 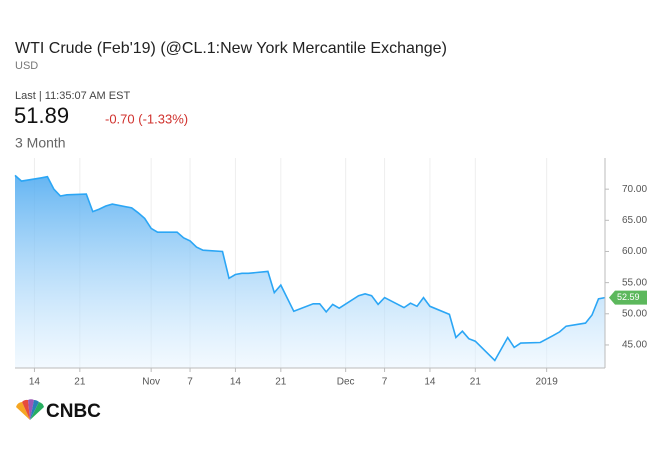 What do you see at coordinates (41, 115) in the screenshot?
I see `price: 51.89` at bounding box center [41, 115].